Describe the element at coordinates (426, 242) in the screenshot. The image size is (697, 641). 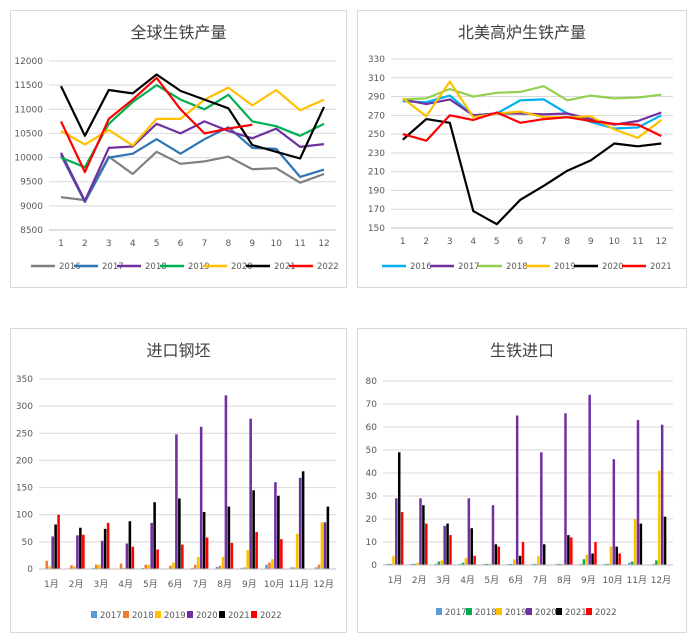
I see `x-tick-label: 2` at that location.